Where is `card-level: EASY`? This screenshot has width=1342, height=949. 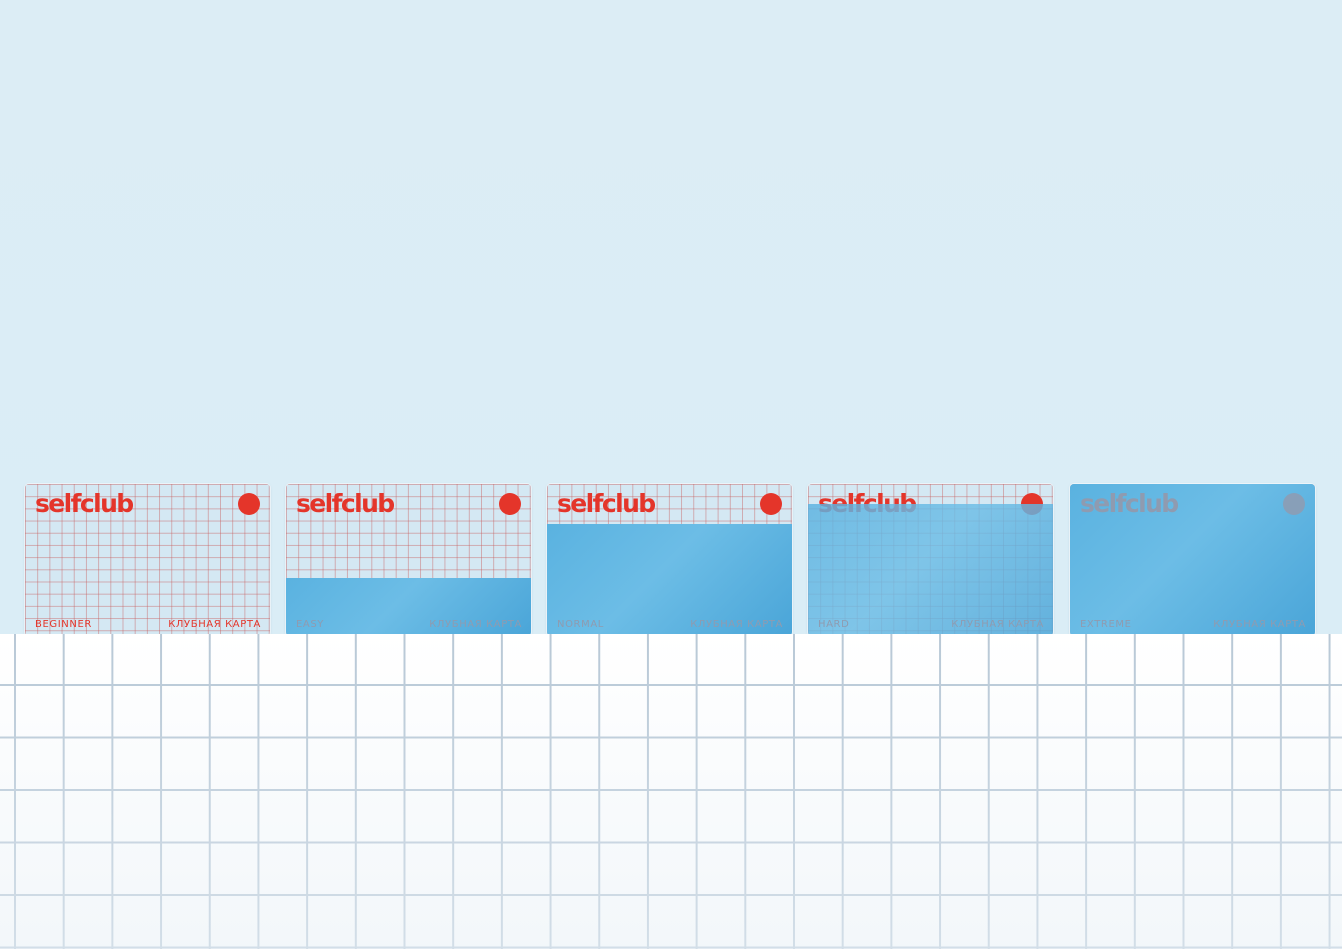
card-level: EASY is located at coordinates (310, 624).